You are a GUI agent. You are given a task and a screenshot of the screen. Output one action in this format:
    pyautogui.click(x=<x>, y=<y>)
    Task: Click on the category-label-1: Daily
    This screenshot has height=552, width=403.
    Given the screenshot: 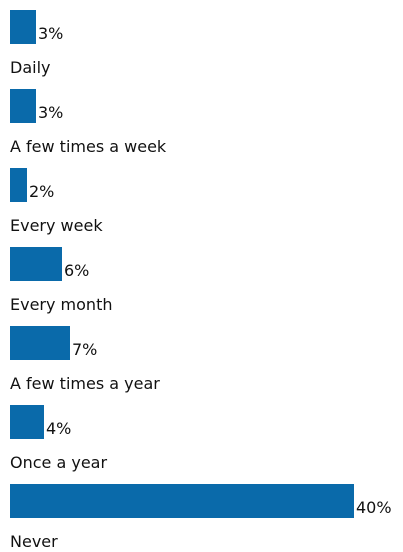 What is the action you would take?
    pyautogui.click(x=30, y=67)
    